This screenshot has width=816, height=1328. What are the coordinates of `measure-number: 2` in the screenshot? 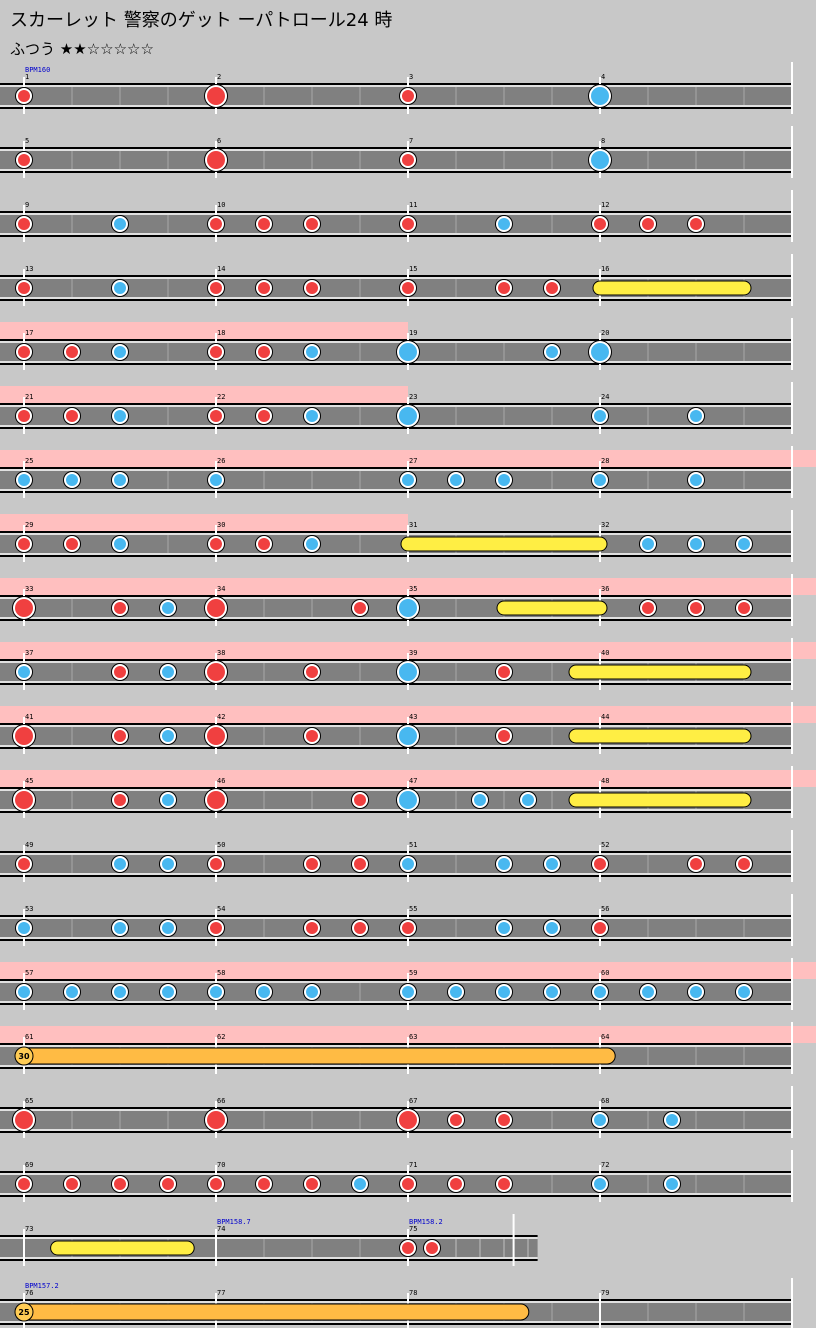 It's located at (219, 77).